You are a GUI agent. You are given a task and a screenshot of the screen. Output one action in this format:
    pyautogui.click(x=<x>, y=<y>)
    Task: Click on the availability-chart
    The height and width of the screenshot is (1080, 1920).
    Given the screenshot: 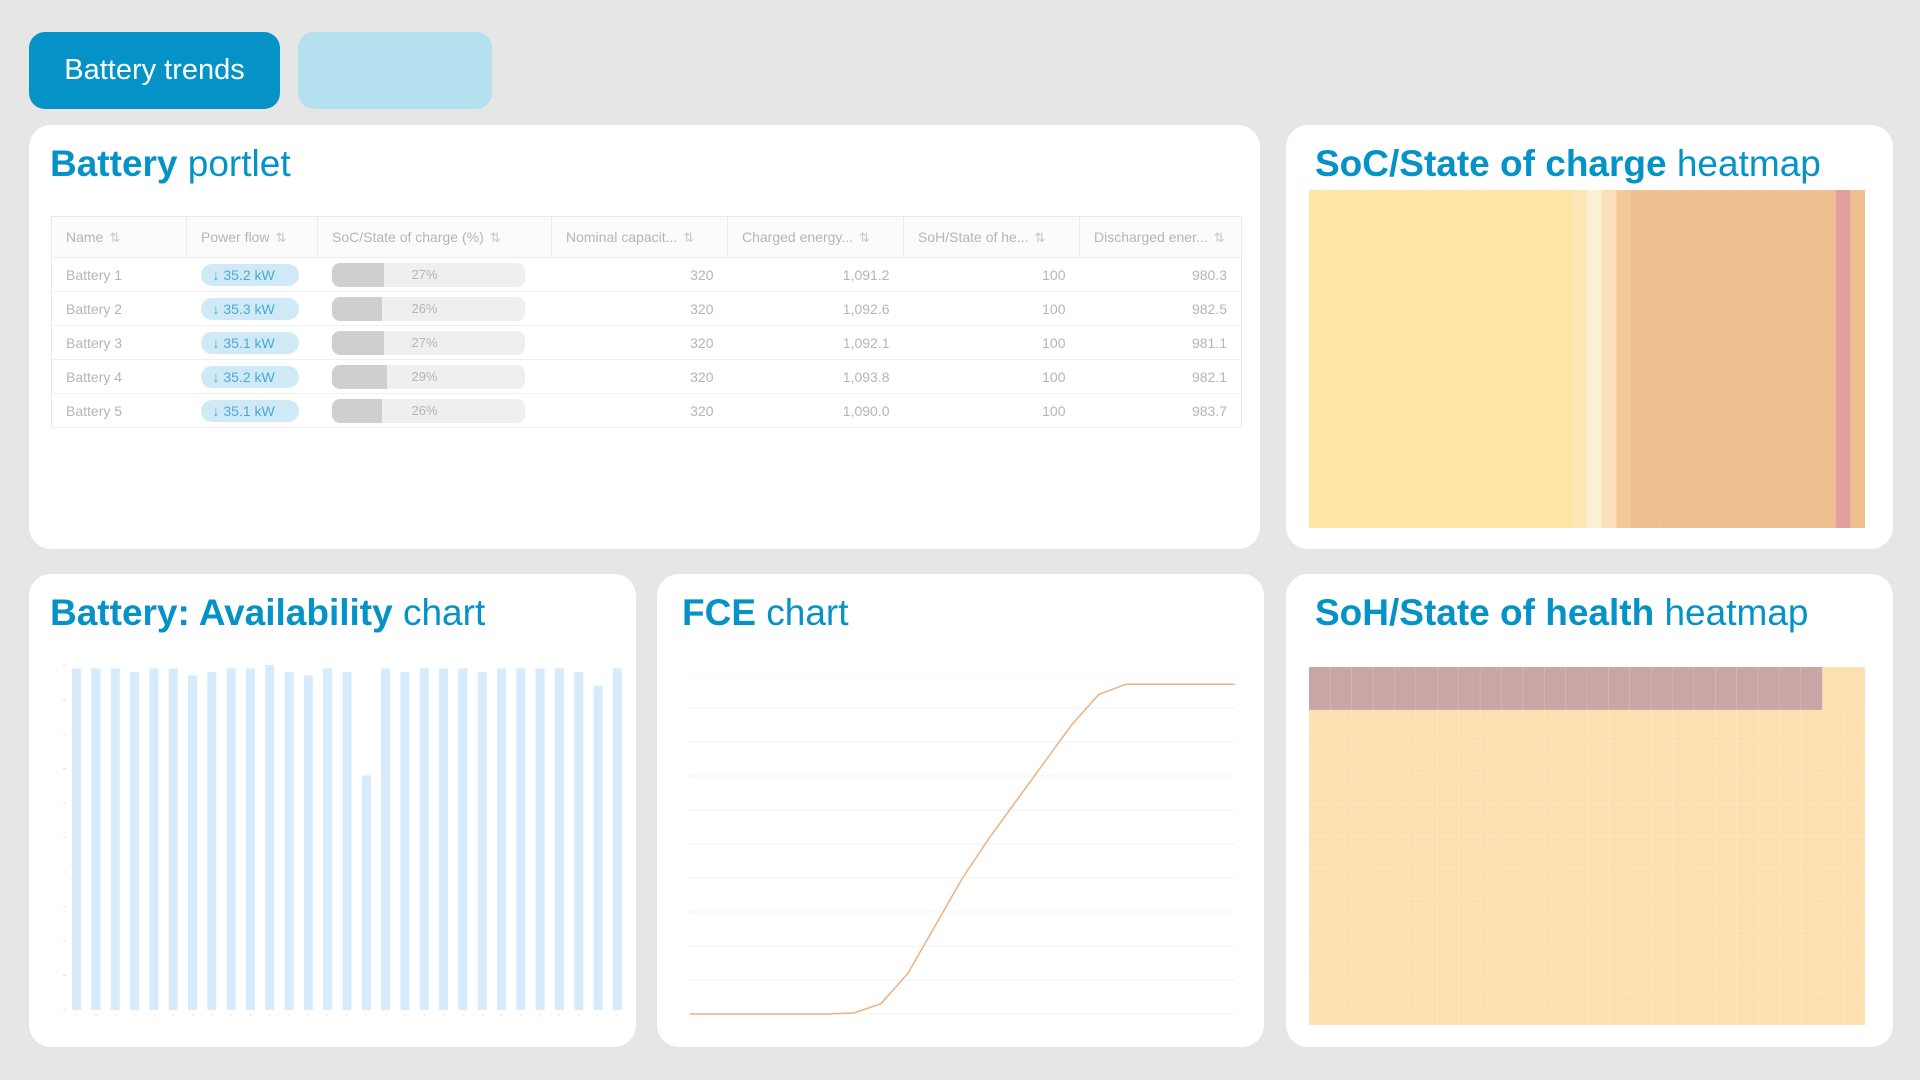 What is the action you would take?
    pyautogui.click(x=334, y=839)
    